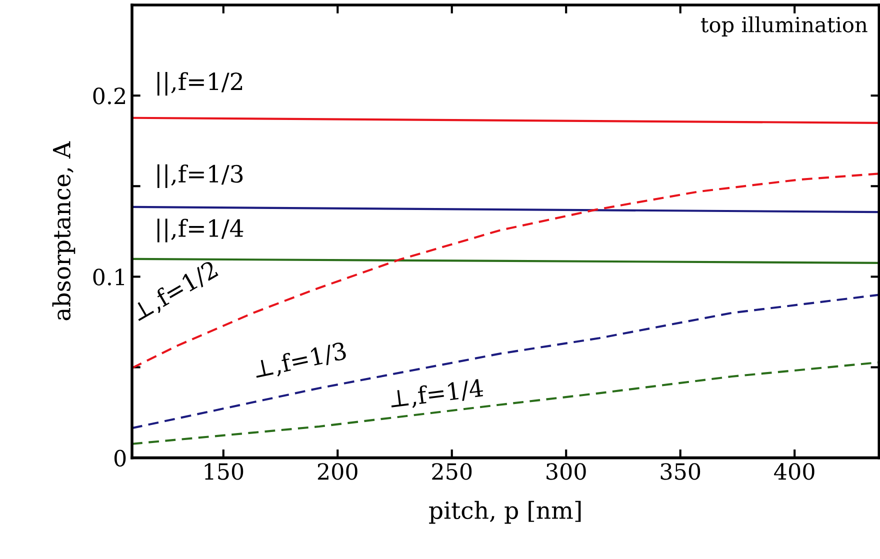 This screenshot has height=559, width=880. What do you see at coordinates (224, 471) in the screenshot?
I see `x-tick-label: 150` at bounding box center [224, 471].